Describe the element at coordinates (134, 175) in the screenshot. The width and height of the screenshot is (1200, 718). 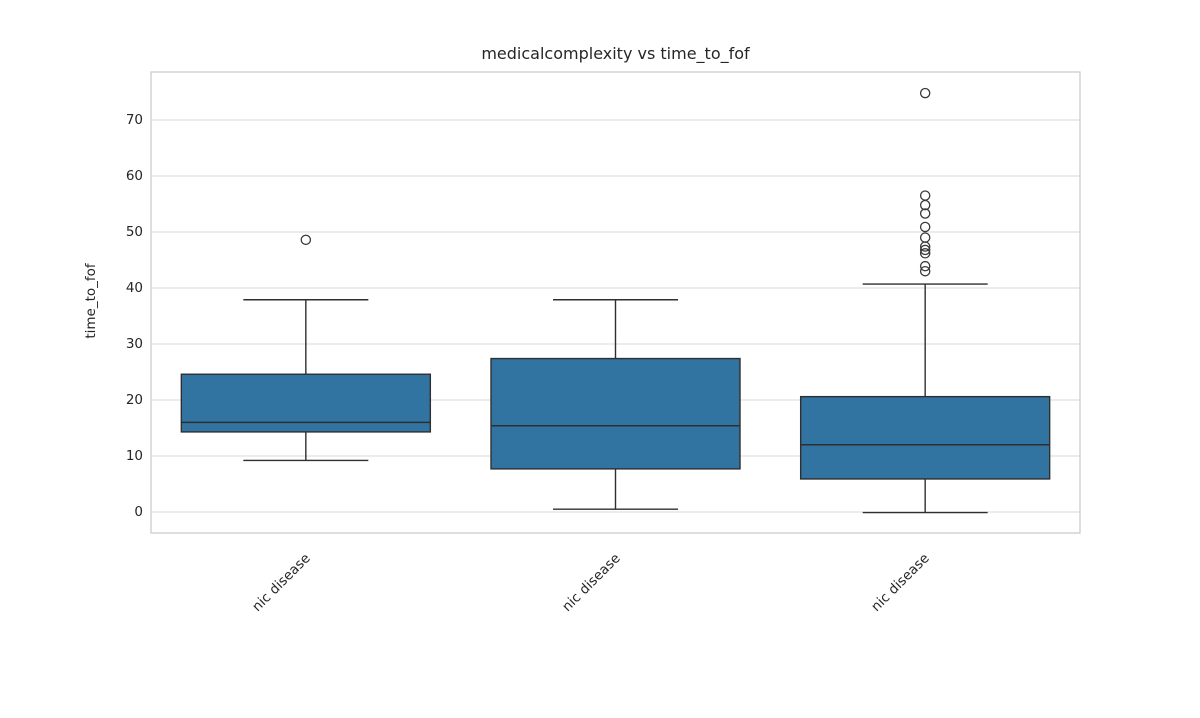
I see `y-tick-label: 60` at that location.